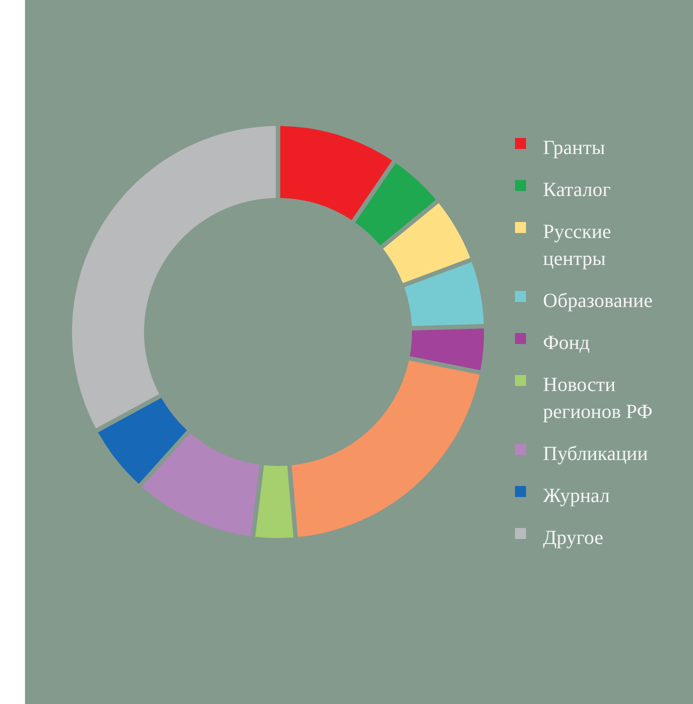 The width and height of the screenshot is (693, 704). What do you see at coordinates (577, 189) in the screenshot?
I see `legend-label: Каталог` at bounding box center [577, 189].